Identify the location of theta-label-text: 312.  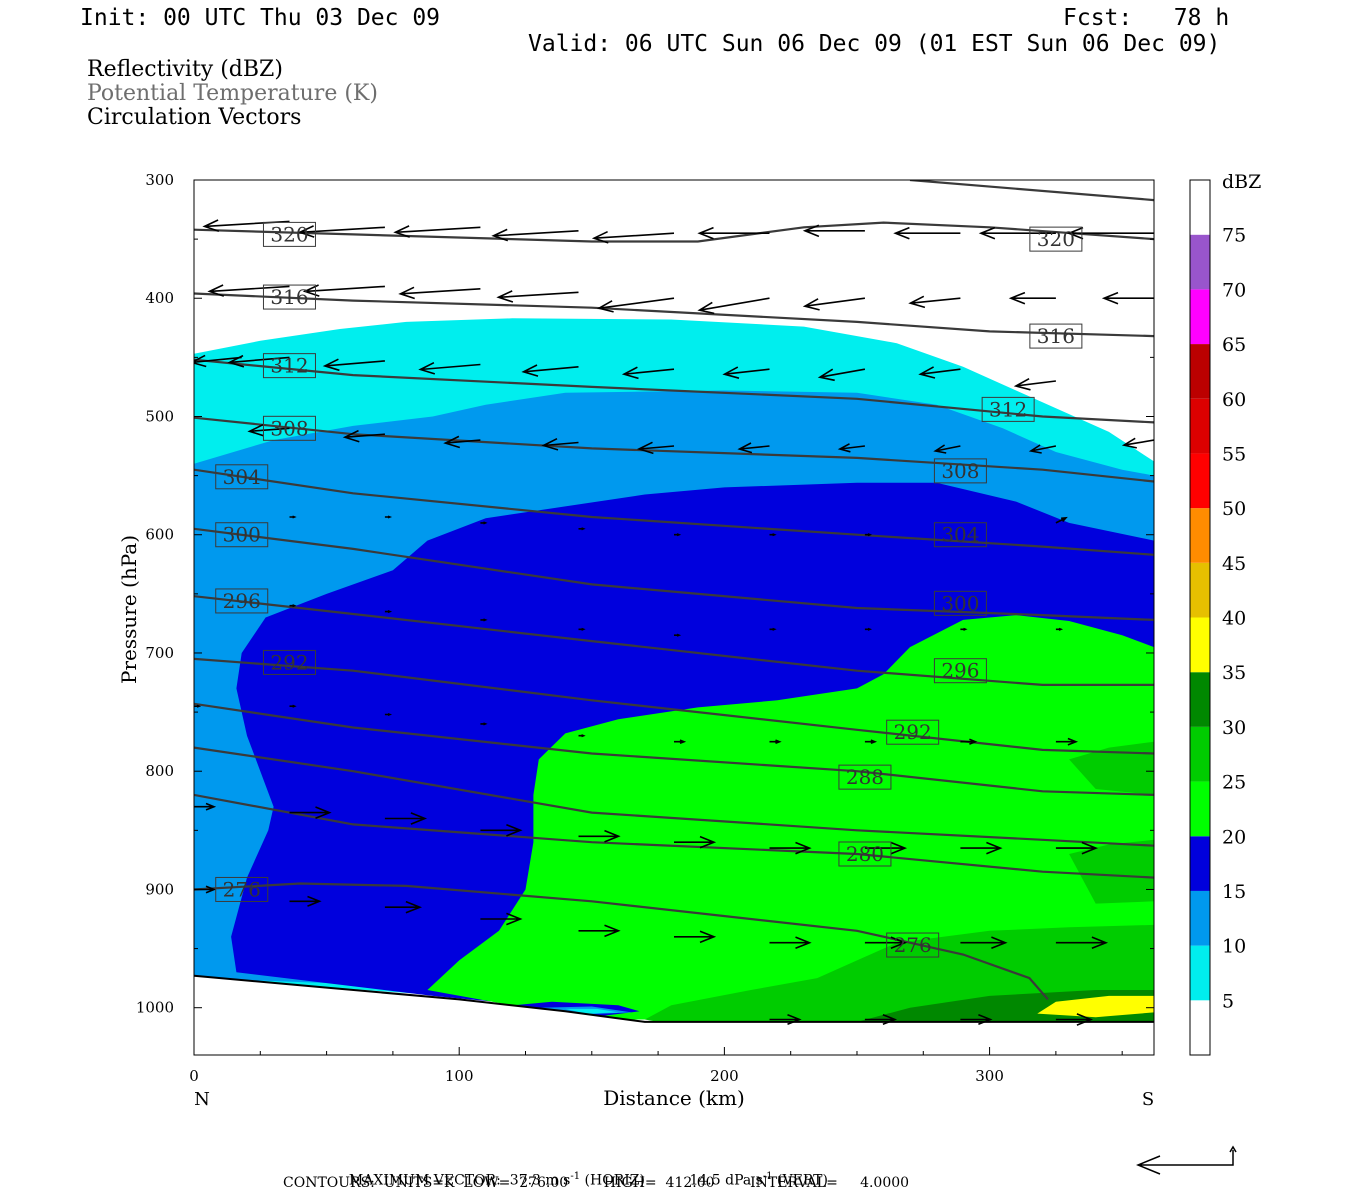
(1008, 409).